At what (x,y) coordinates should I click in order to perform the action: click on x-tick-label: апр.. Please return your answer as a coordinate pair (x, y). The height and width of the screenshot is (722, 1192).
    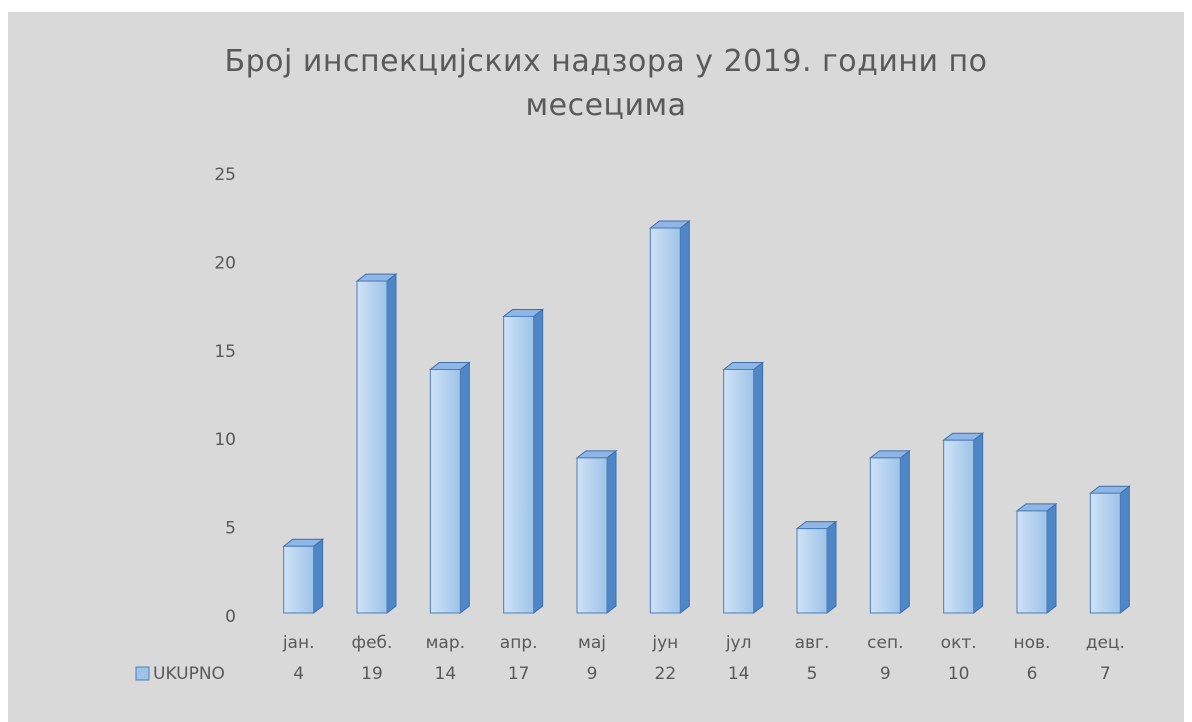
    Looking at the image, I should click on (519, 643).